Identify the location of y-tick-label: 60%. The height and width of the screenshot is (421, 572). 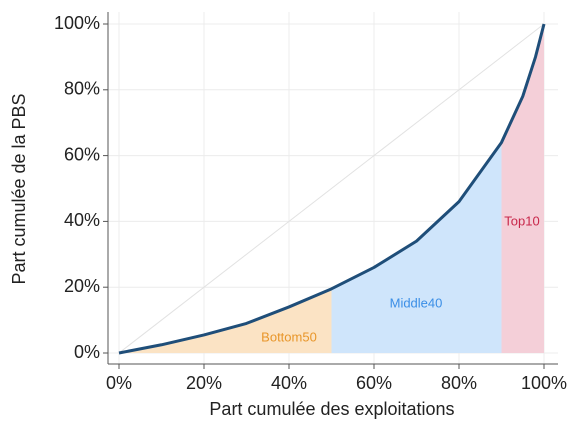
(82, 154).